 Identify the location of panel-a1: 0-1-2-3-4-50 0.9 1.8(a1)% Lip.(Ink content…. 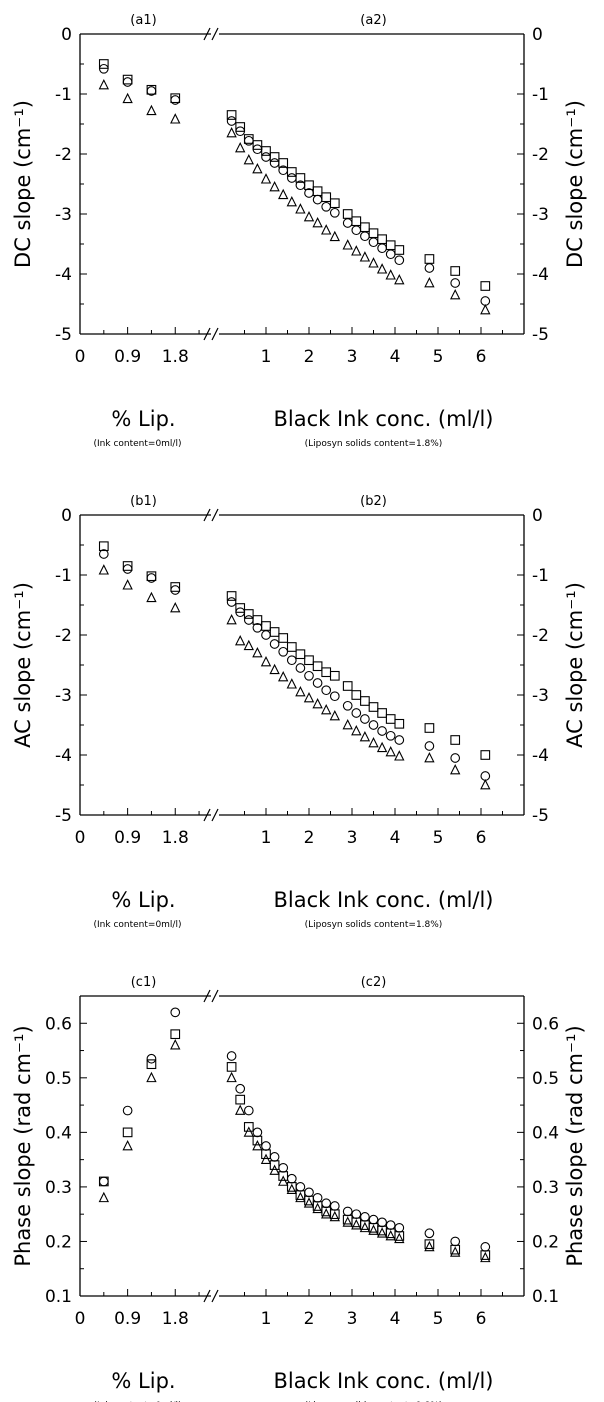
(133, 231).